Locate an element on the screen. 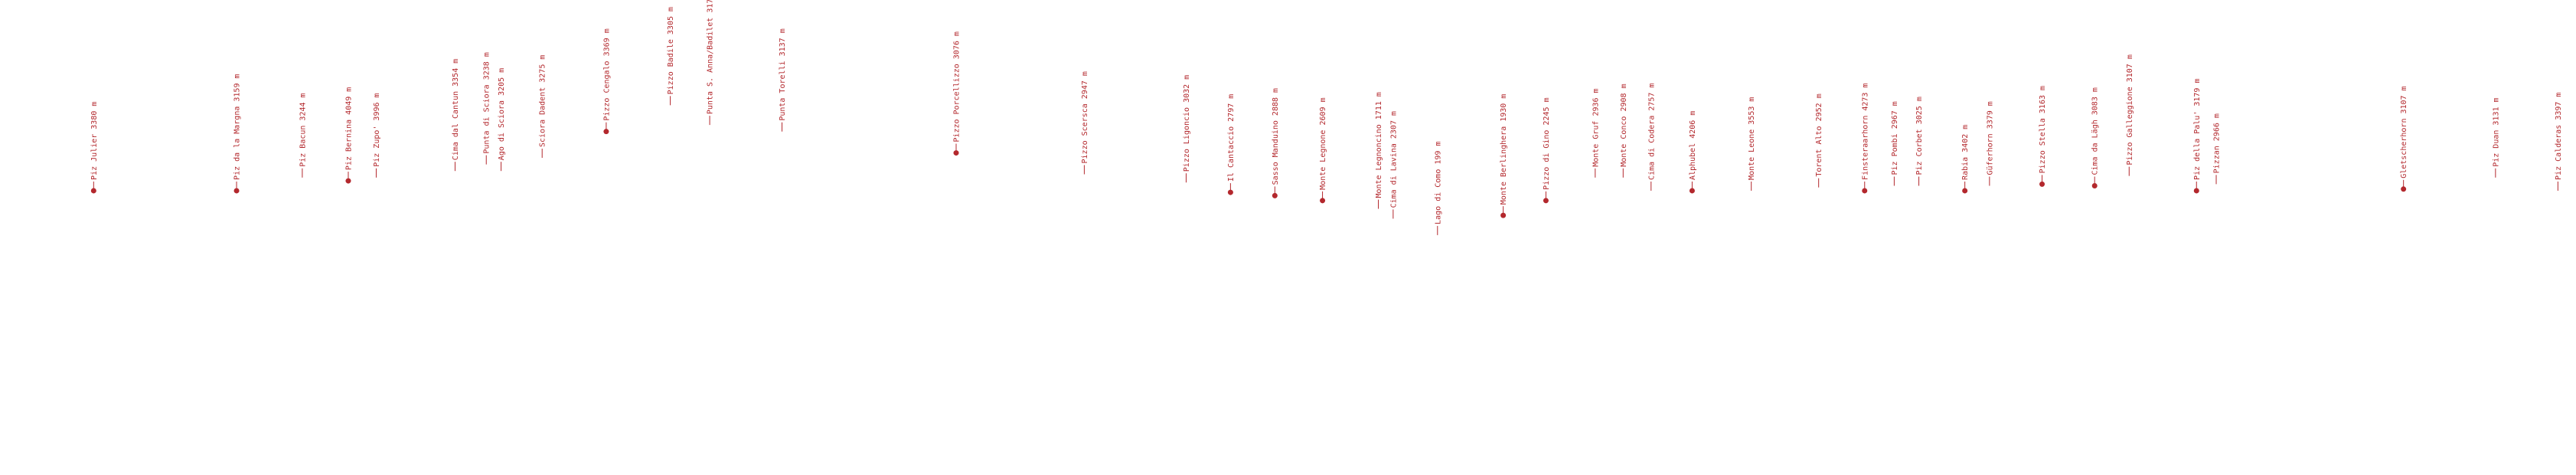 The image size is (2576, 475). peak-label: Punta di Sciora 3238 m is located at coordinates (487, 102).